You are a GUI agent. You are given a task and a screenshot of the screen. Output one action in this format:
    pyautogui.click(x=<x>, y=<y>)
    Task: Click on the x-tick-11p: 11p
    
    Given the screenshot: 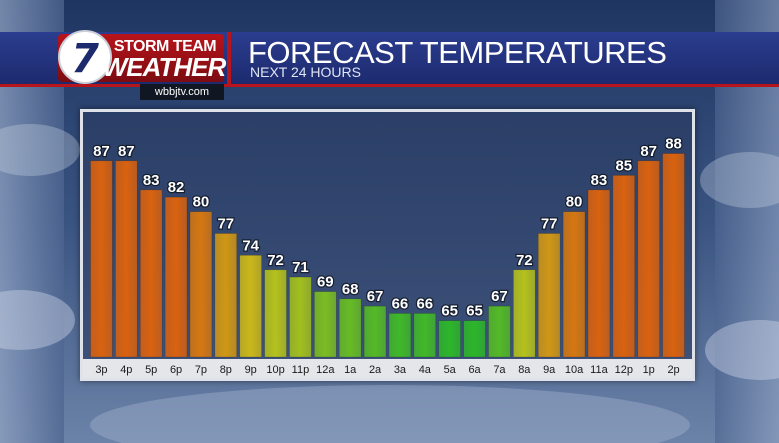 What is the action you would take?
    pyautogui.click(x=301, y=370)
    